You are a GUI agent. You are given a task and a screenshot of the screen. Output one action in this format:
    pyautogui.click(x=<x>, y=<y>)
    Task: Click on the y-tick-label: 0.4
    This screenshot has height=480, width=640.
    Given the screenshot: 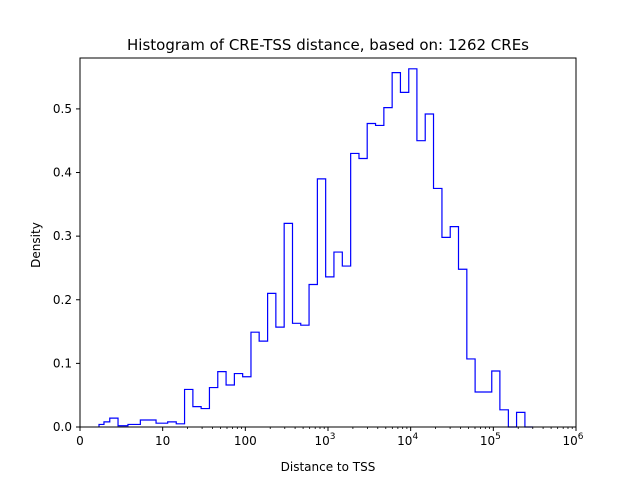 What is the action you would take?
    pyautogui.click(x=62, y=173)
    